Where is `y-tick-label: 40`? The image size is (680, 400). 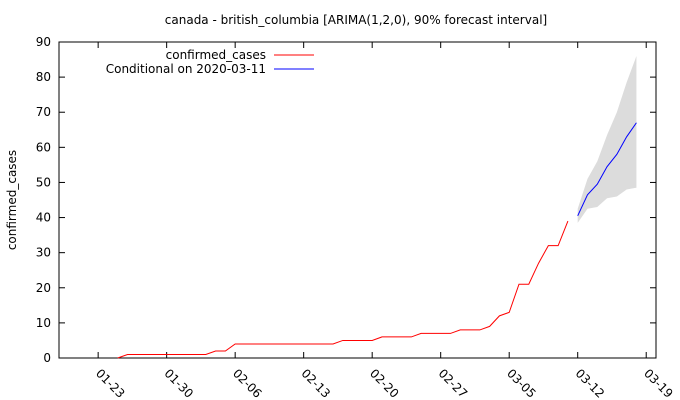
y-tick-label: 40 is located at coordinates (43, 218).